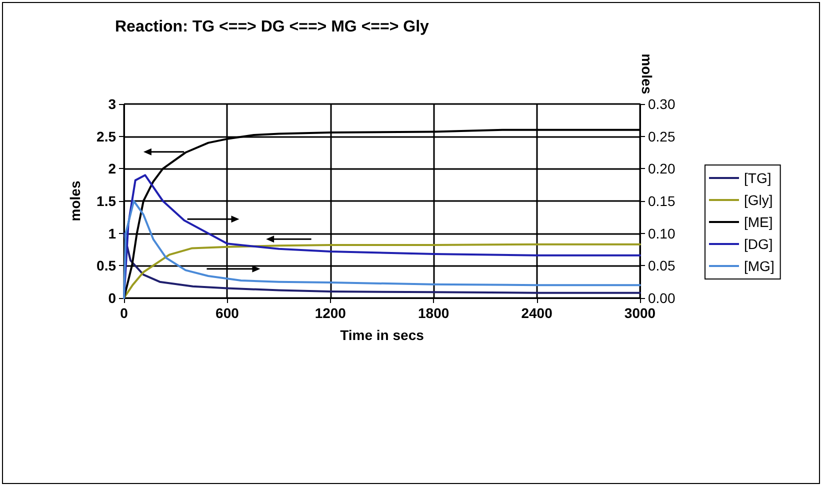 This screenshot has height=488, width=824. Describe the element at coordinates (112, 298) in the screenshot. I see `y-tick-label: 0` at that location.